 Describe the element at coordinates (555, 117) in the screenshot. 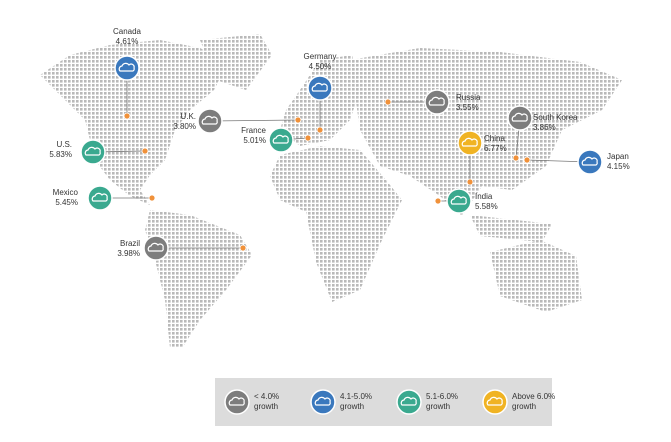

I see `country-name: South Korea` at that location.